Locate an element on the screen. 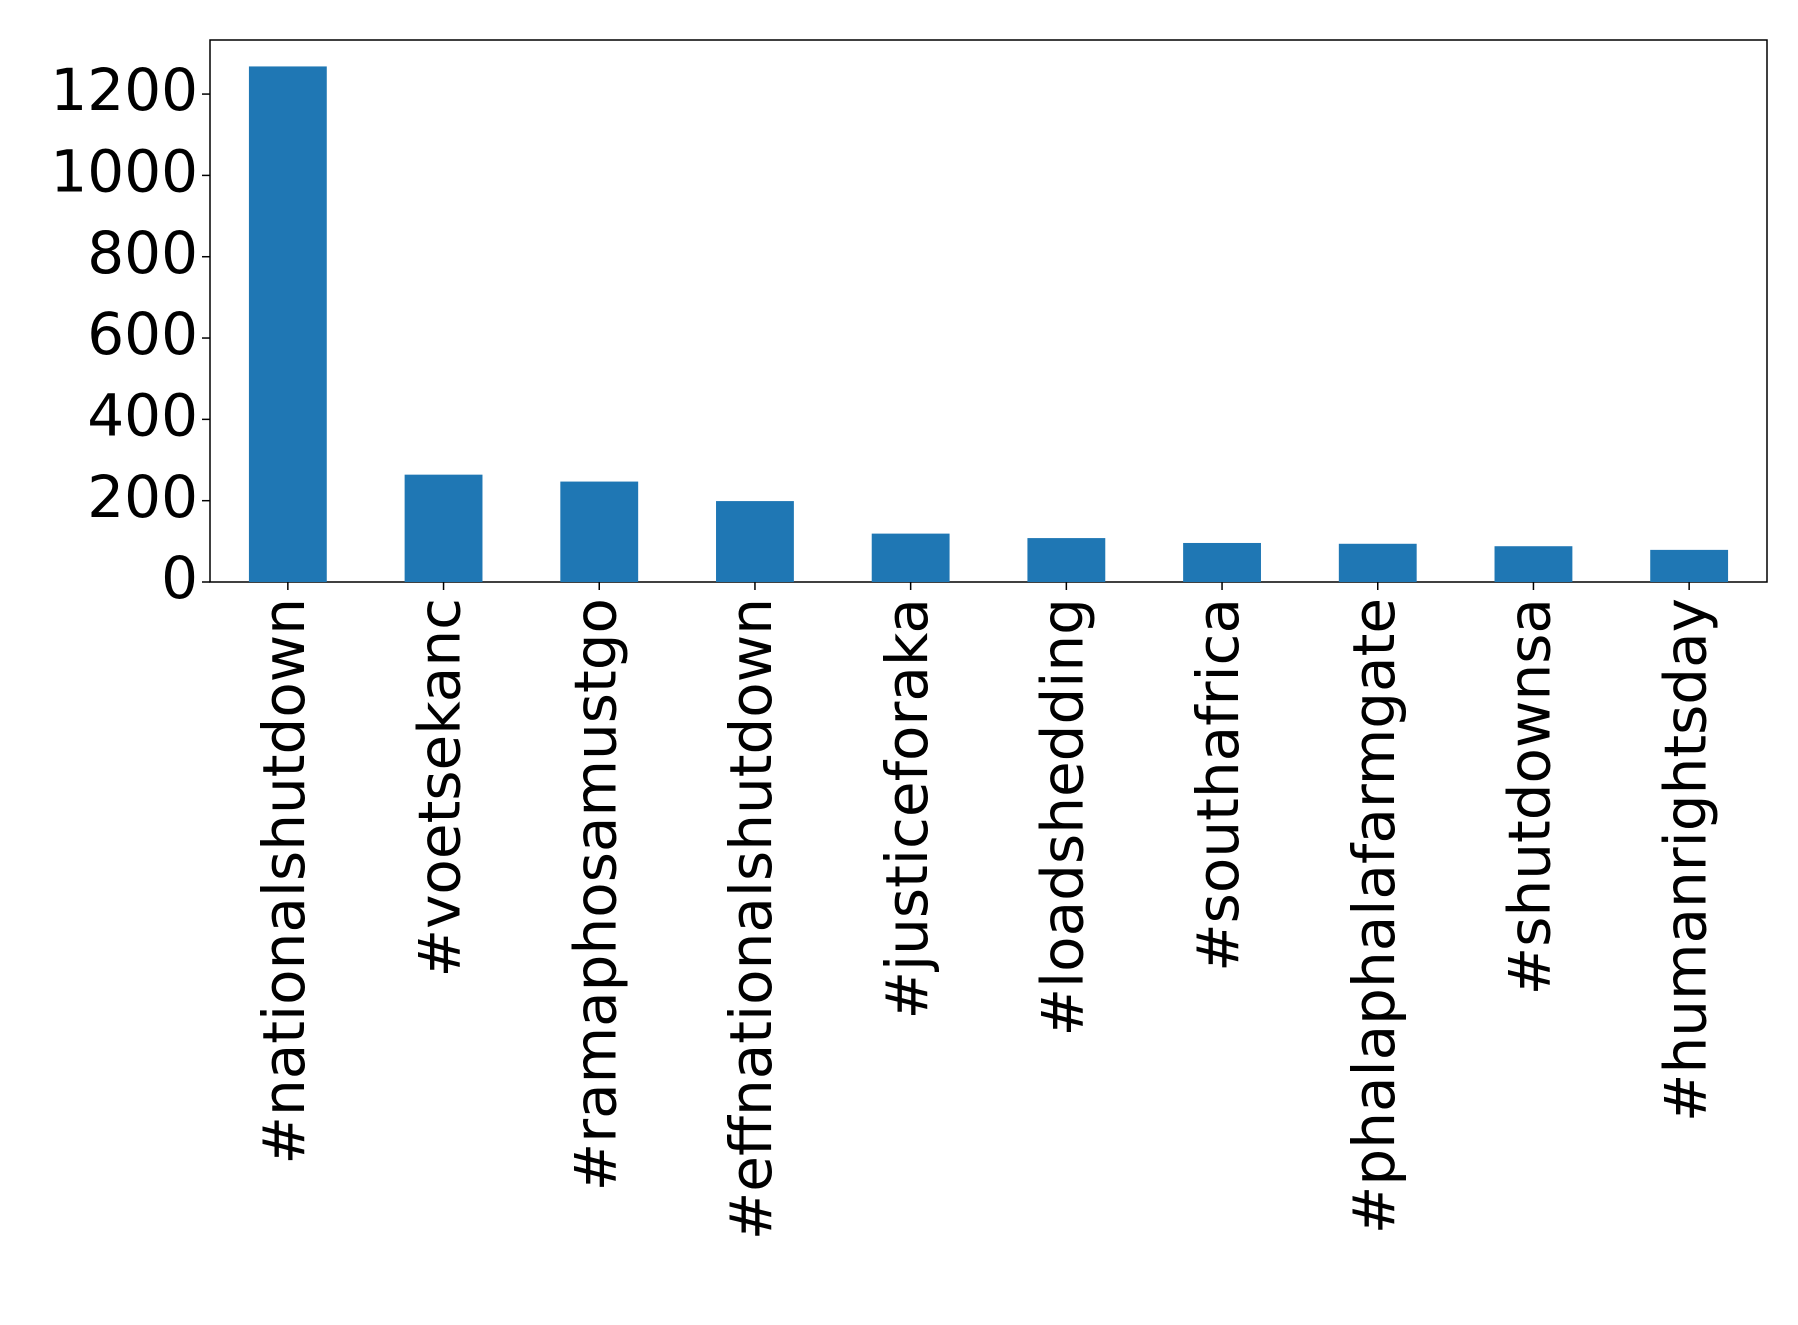  y-tick-label: 200 is located at coordinates (142, 497).